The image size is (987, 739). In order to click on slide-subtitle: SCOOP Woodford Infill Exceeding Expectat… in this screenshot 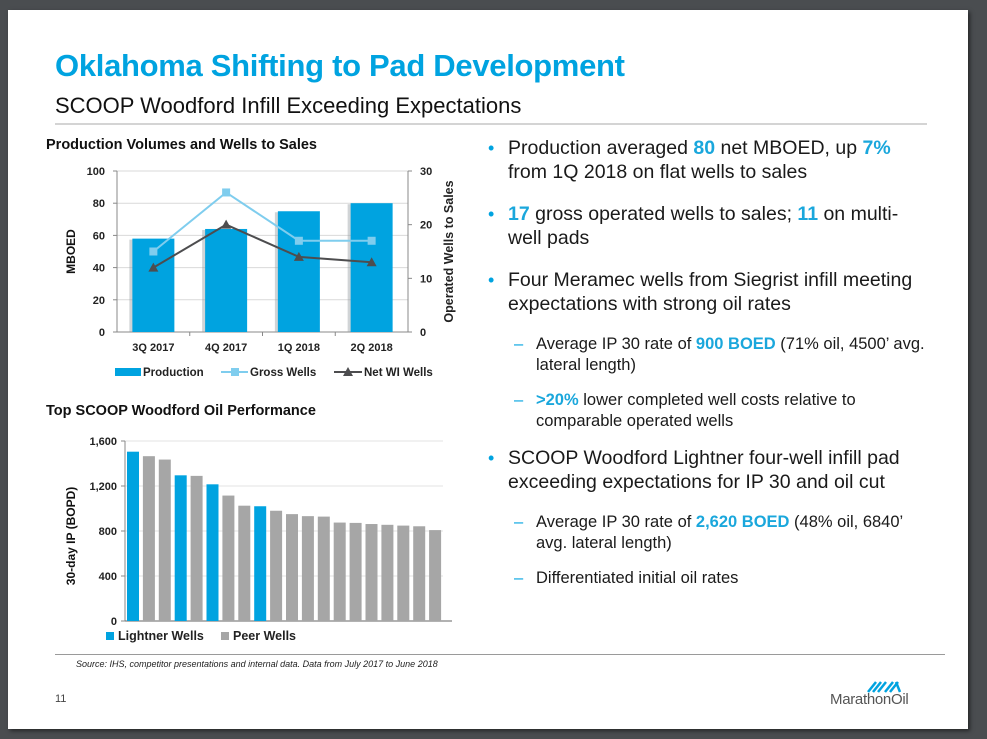, I will do `click(288, 105)`.